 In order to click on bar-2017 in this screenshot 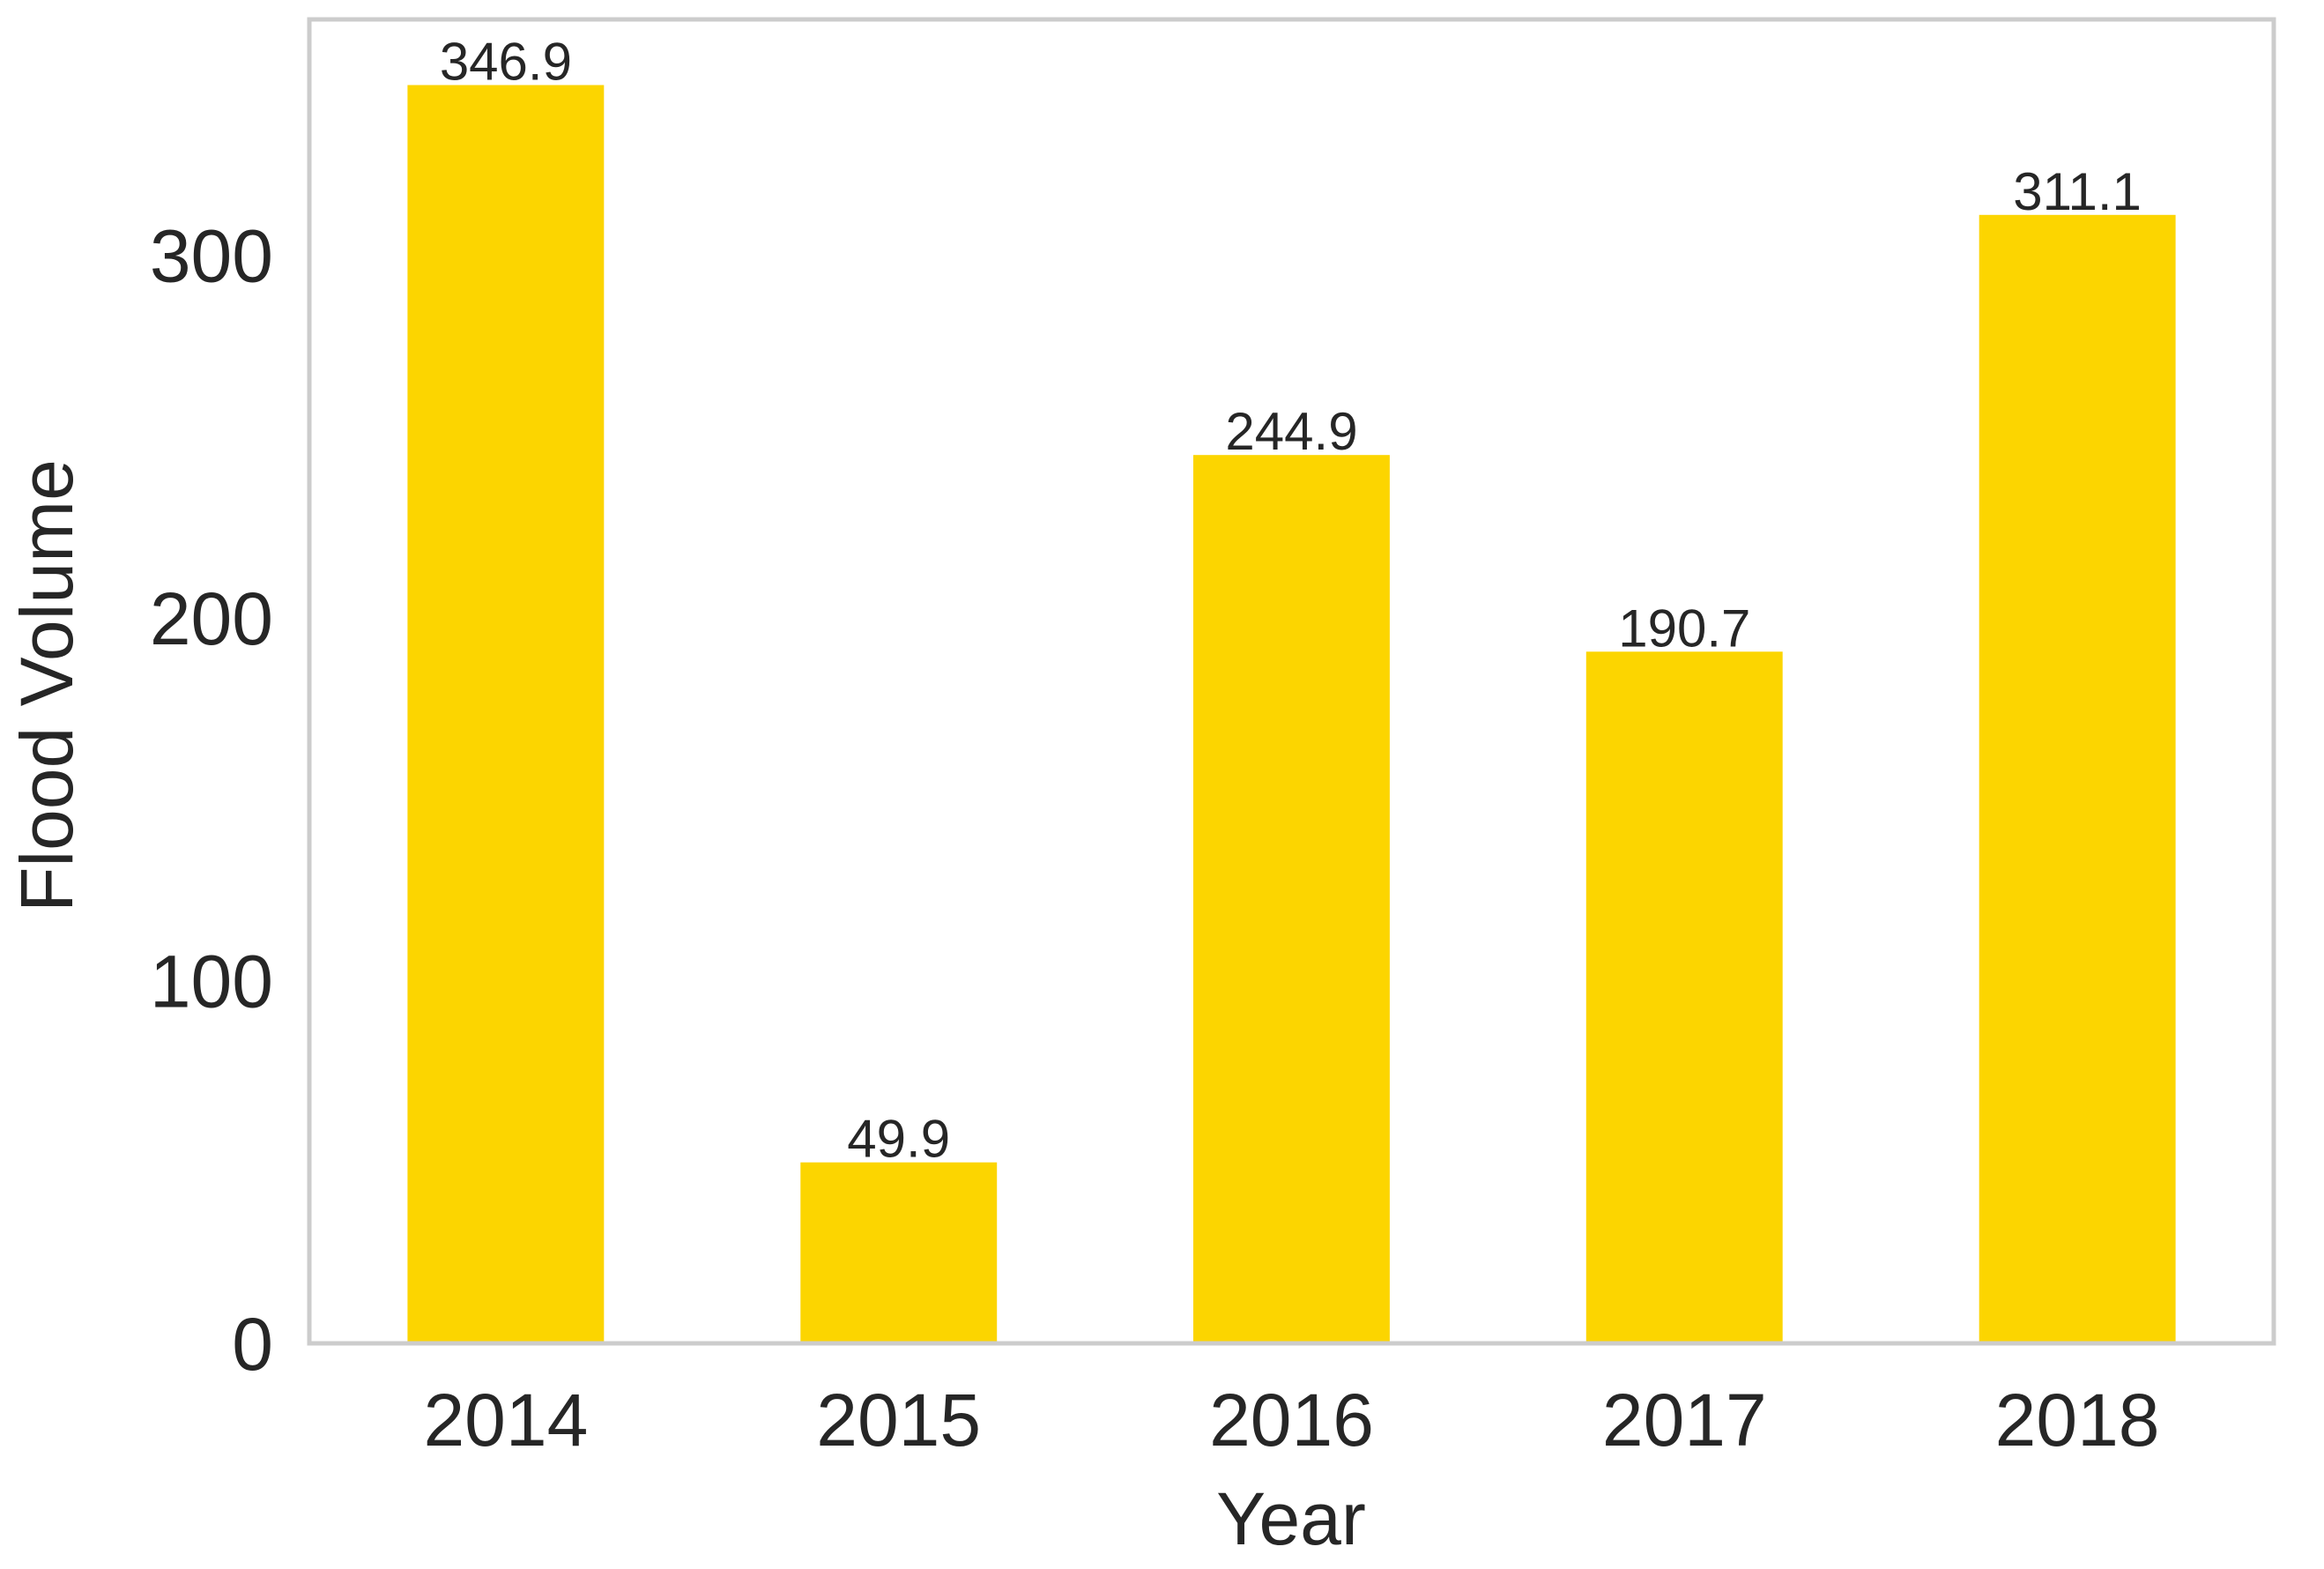, I will do `click(1684, 997)`.